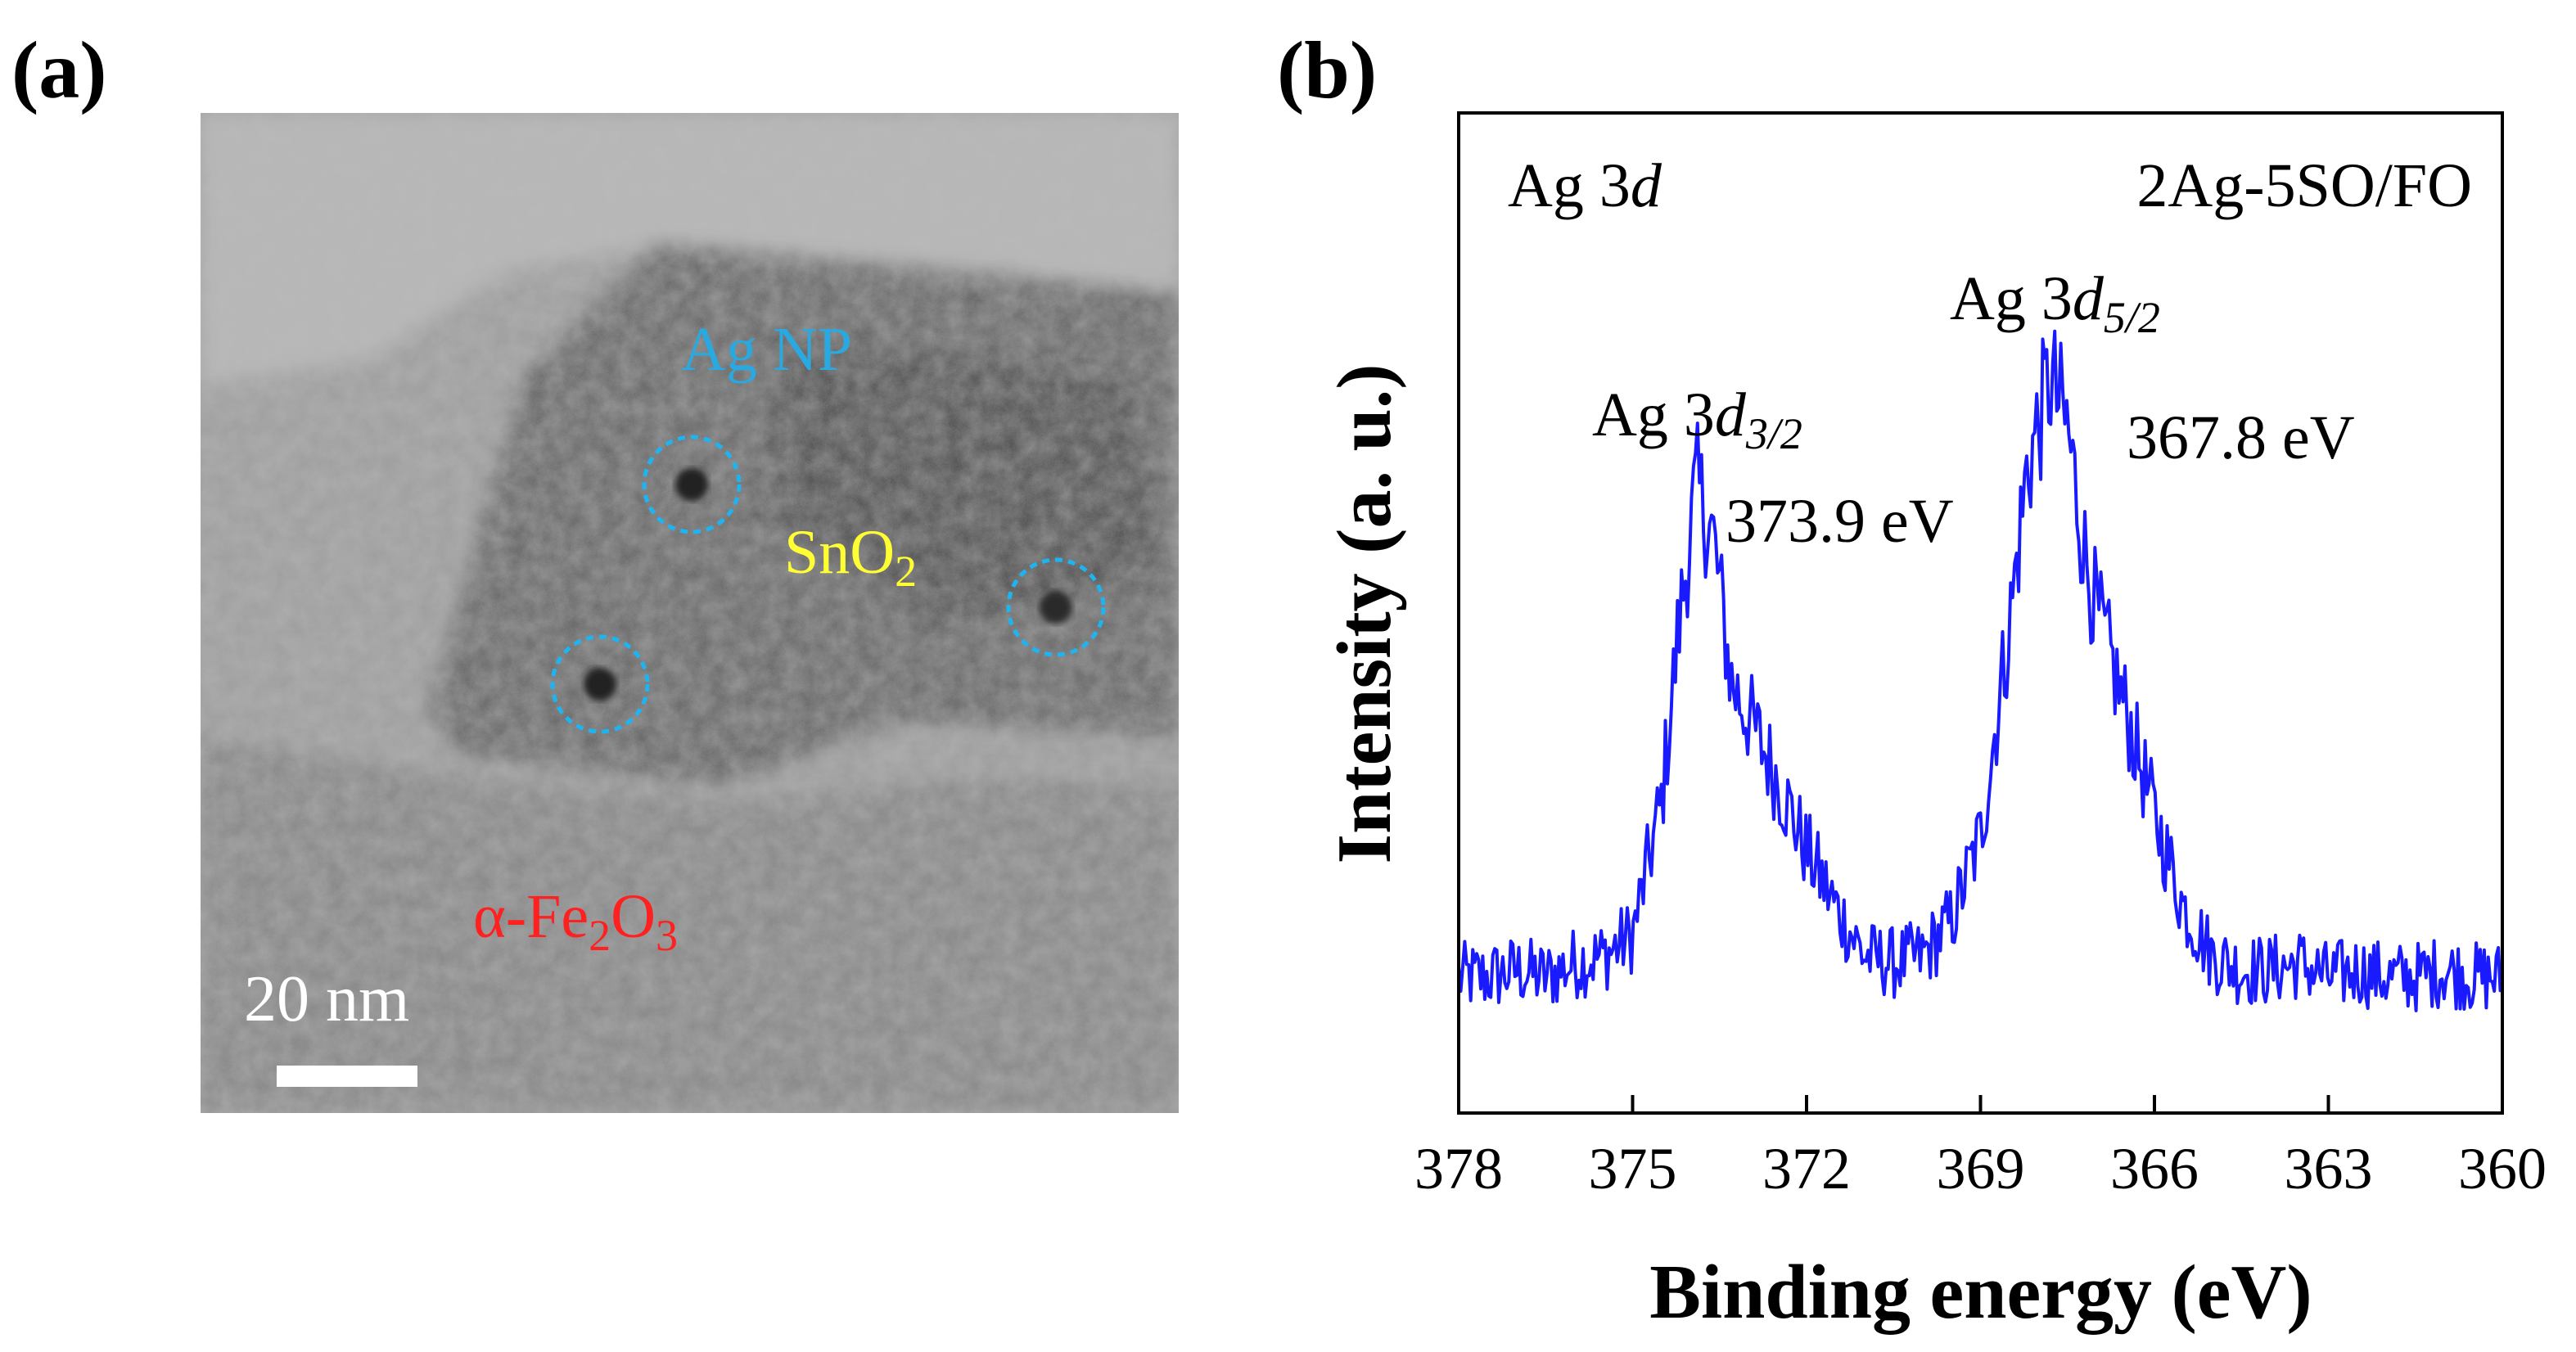  I want to click on scale-bar-label: 20 nm, so click(326, 999).